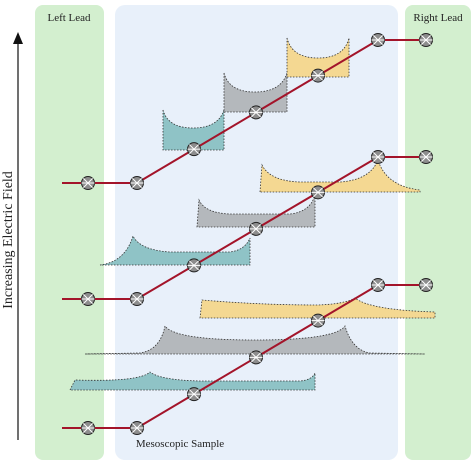  Describe the element at coordinates (18, 38) in the screenshot. I see `arrow-head` at that location.